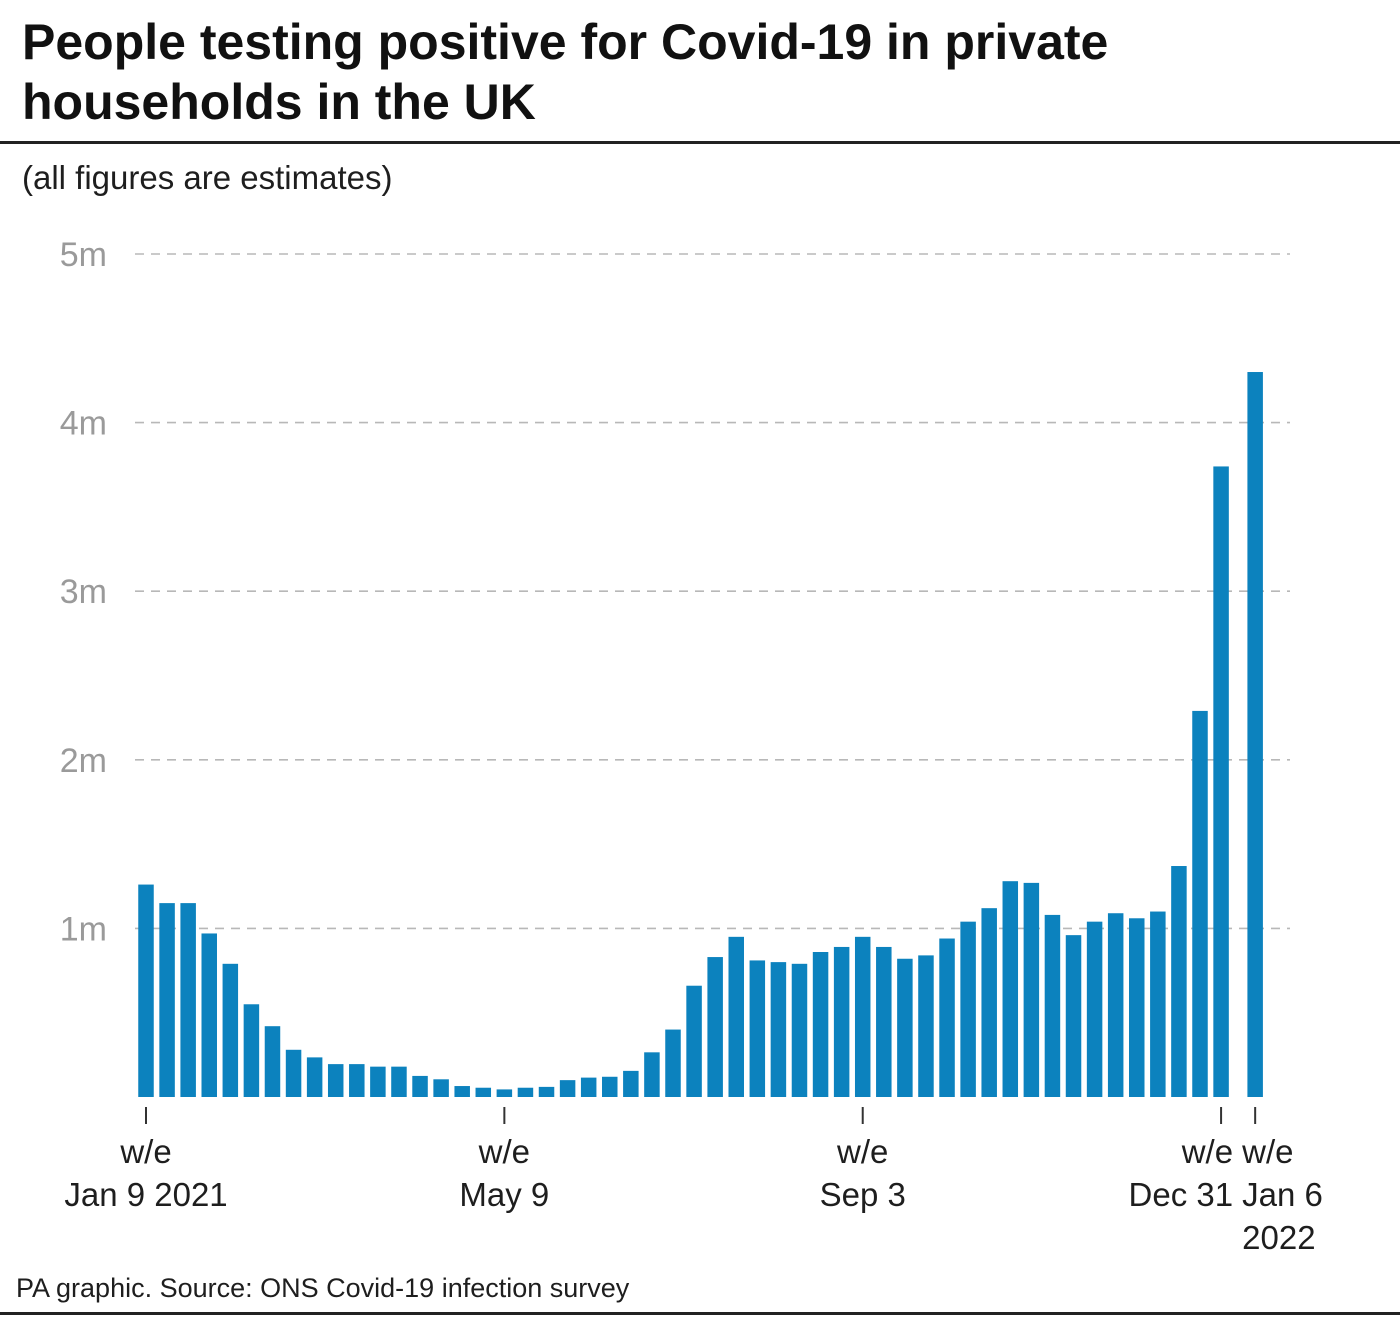 The image size is (1400, 1322). I want to click on x-tick-label: Jan 9 2021, so click(145, 1194).